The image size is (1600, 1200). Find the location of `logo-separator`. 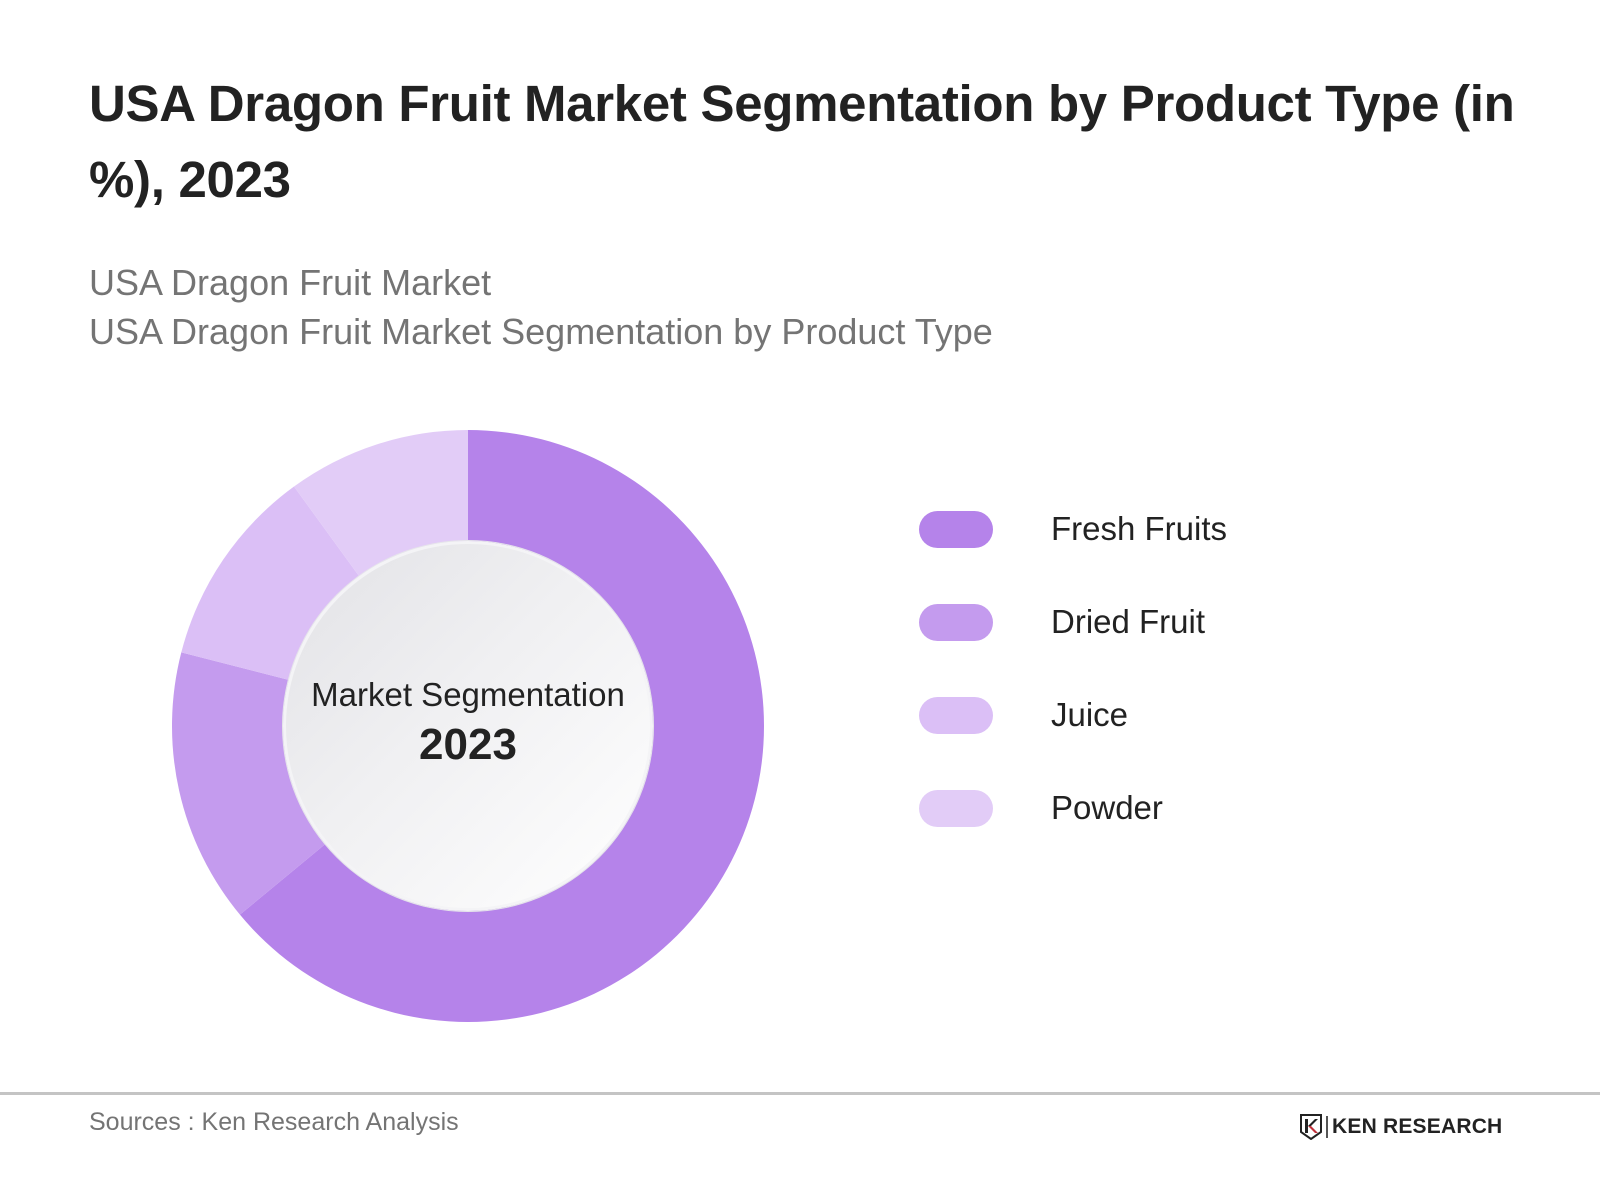

logo-separator is located at coordinates (1327, 1127).